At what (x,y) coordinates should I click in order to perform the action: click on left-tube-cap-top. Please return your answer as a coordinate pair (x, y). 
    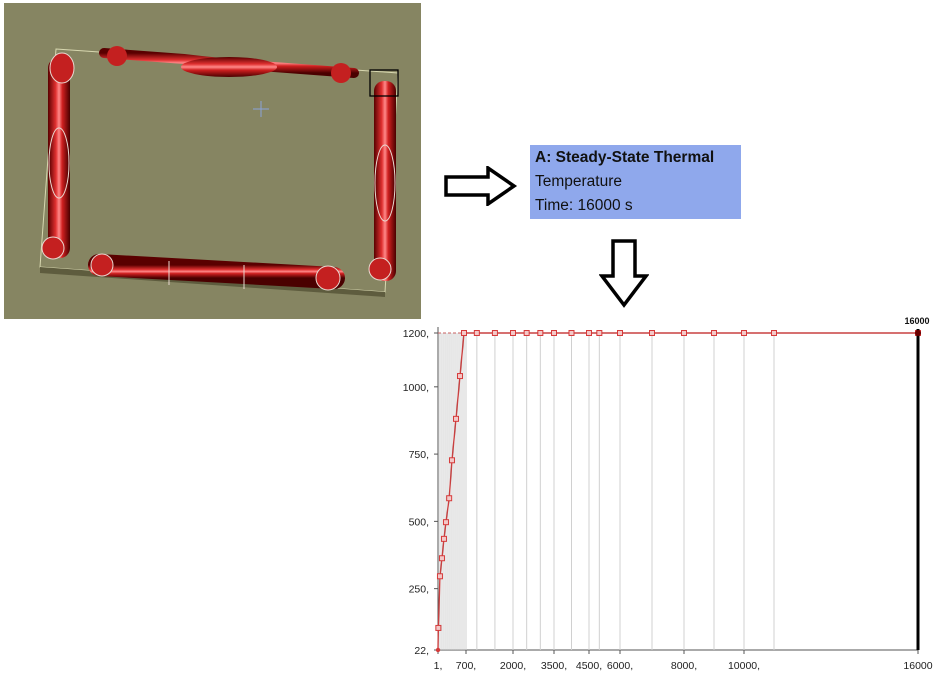
    Looking at the image, I should click on (62, 68).